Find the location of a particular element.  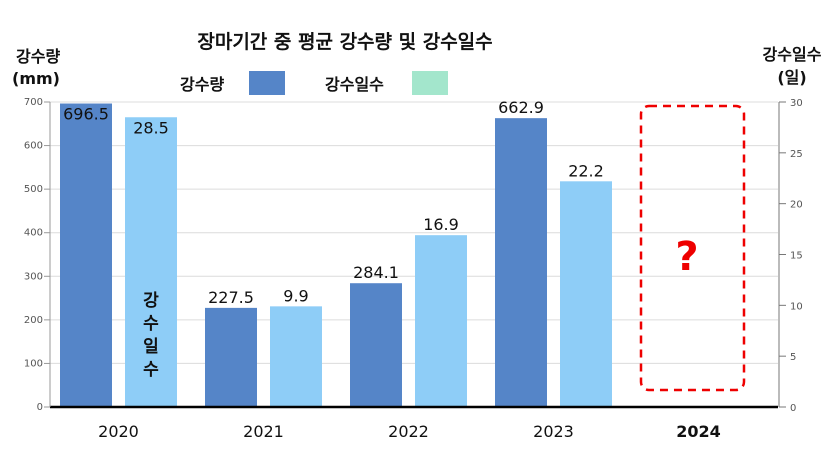

in-bar-label-char: 강 is located at coordinates (151, 301).